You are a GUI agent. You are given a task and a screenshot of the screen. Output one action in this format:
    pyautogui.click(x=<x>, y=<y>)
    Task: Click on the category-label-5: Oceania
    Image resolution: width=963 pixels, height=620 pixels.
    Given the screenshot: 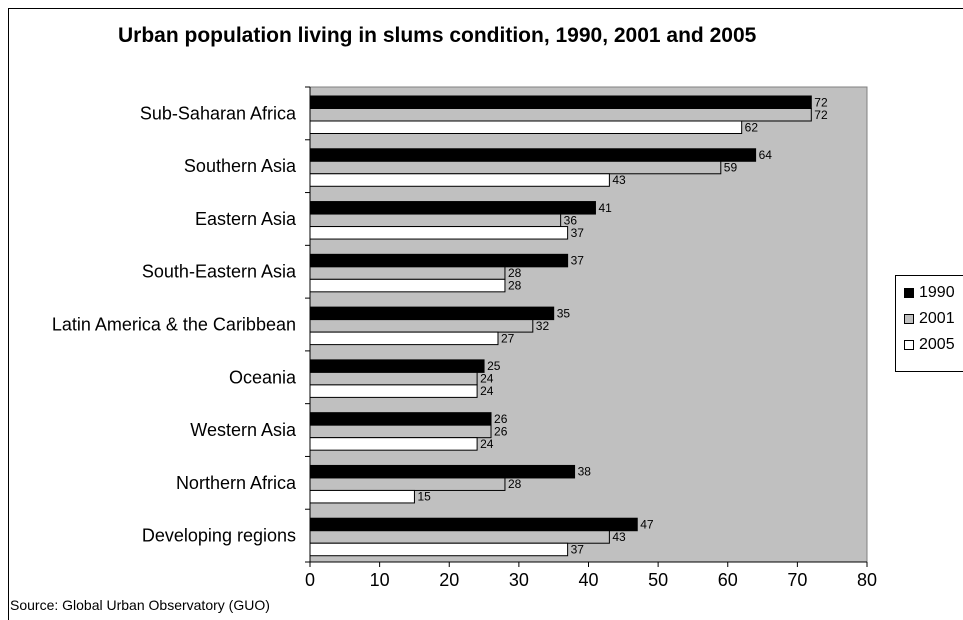 What is the action you would take?
    pyautogui.click(x=263, y=377)
    